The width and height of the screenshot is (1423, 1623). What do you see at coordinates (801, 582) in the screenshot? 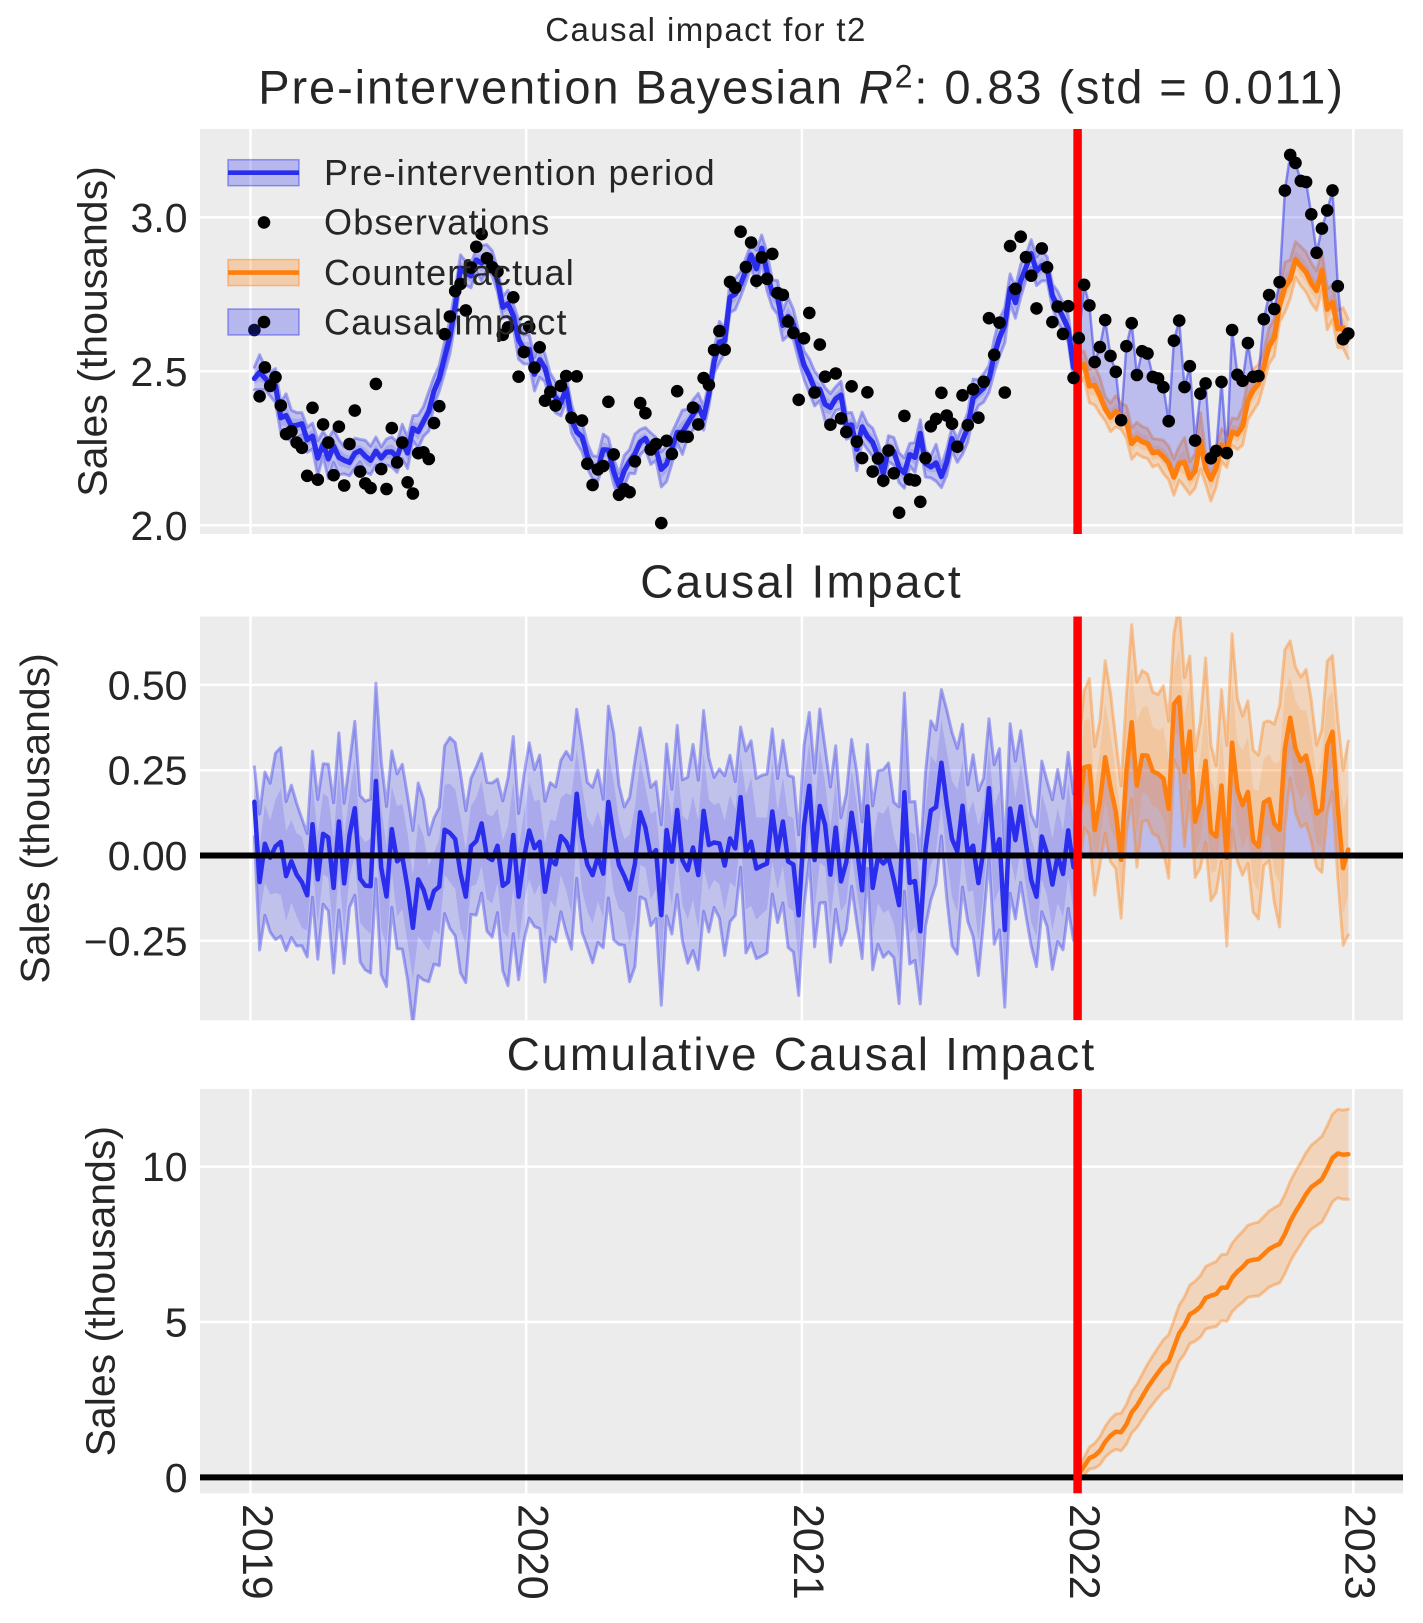
I see `svg-text: Causal Impact` at bounding box center [801, 582].